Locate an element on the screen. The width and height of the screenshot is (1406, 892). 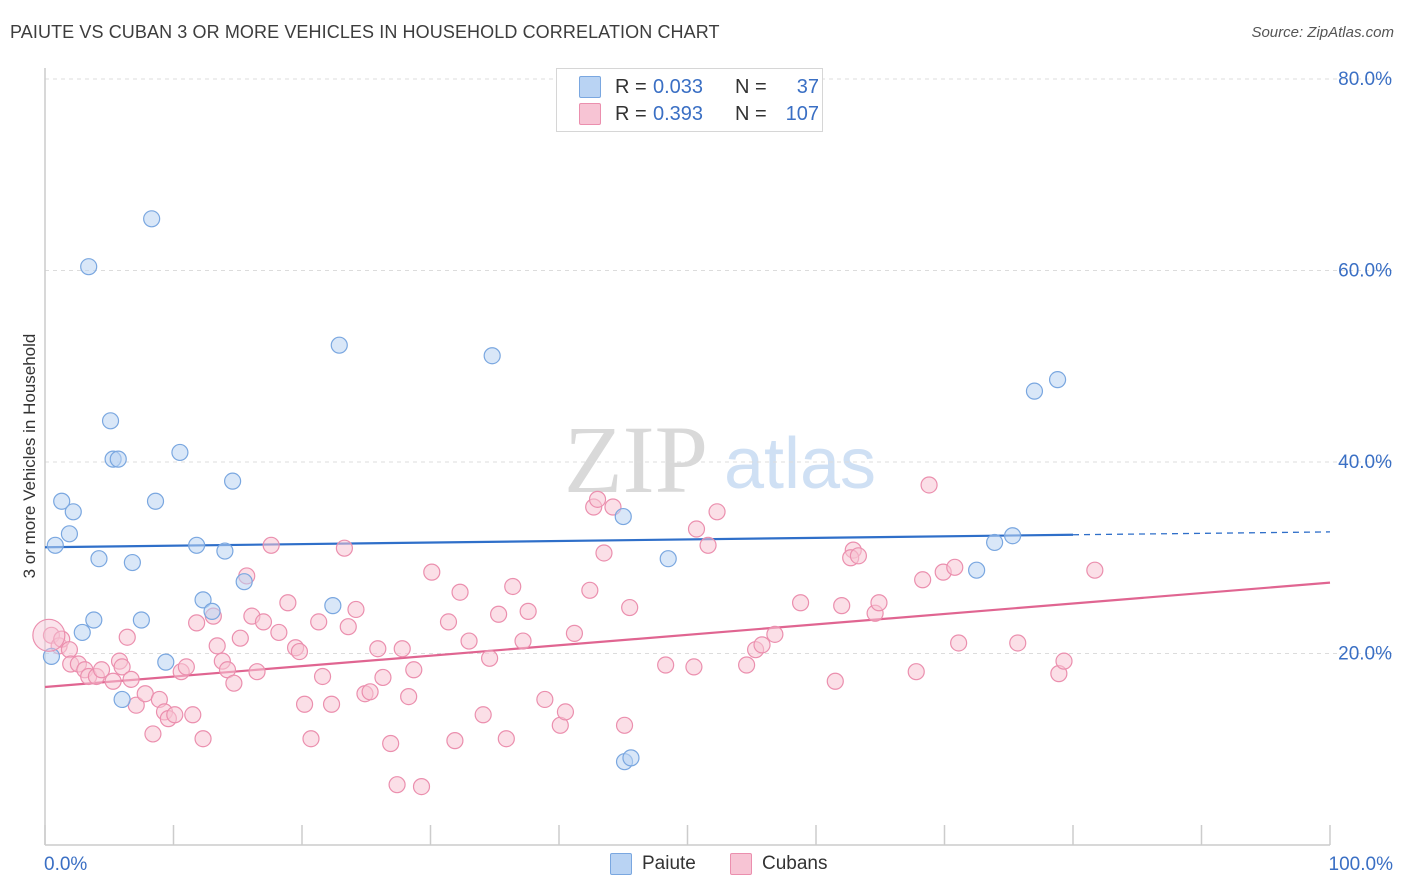
cubans-legend-swatch is located at coordinates (741, 864).